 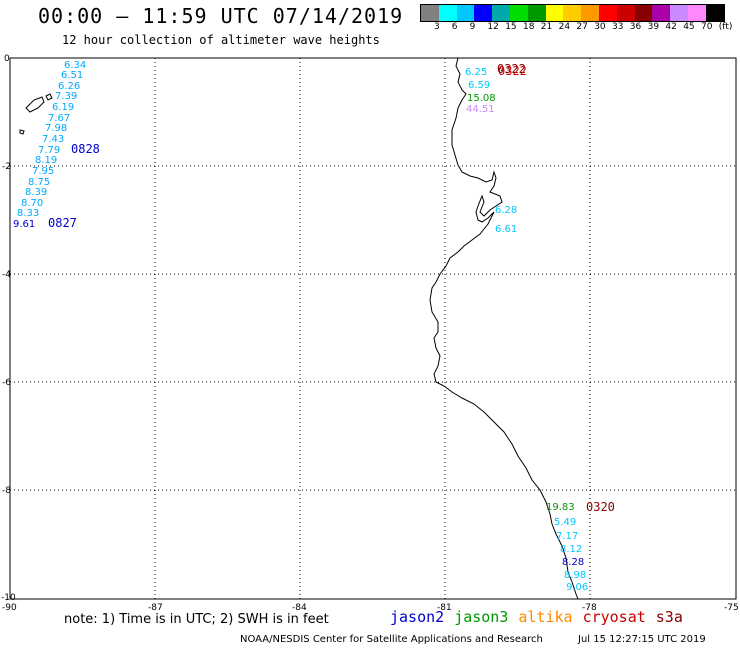 What do you see at coordinates (476, 72) in the screenshot?
I see `swh-value: 6.25` at bounding box center [476, 72].